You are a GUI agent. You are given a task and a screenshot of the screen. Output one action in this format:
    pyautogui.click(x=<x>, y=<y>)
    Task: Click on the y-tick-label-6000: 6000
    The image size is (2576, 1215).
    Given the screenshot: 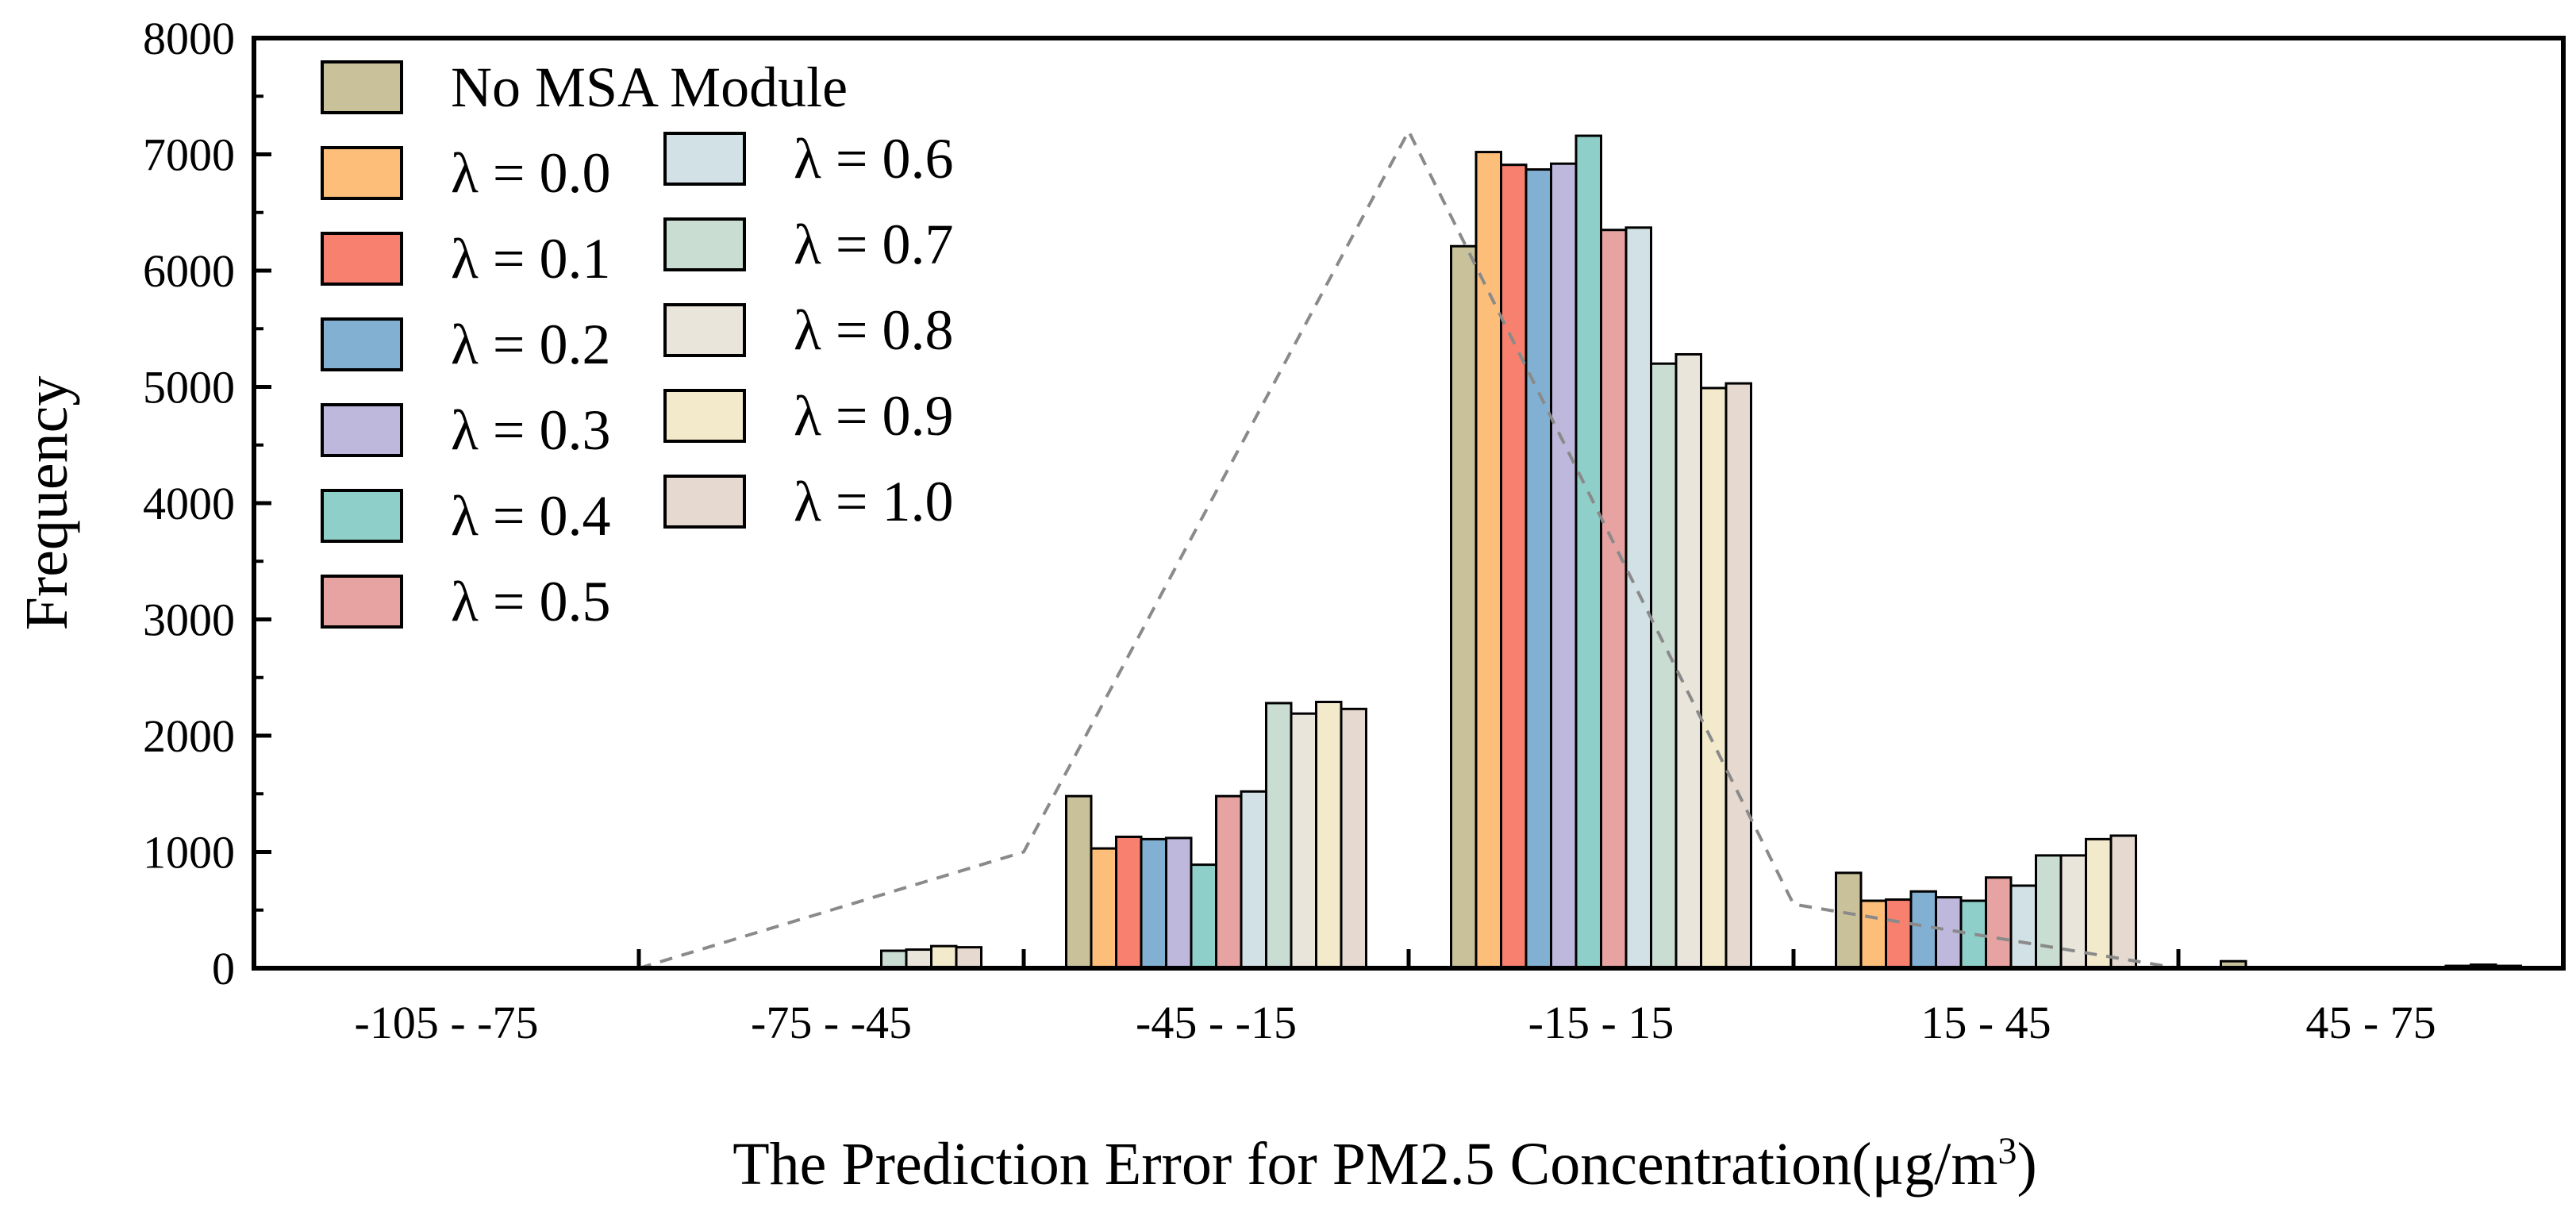 What is the action you would take?
    pyautogui.click(x=189, y=271)
    